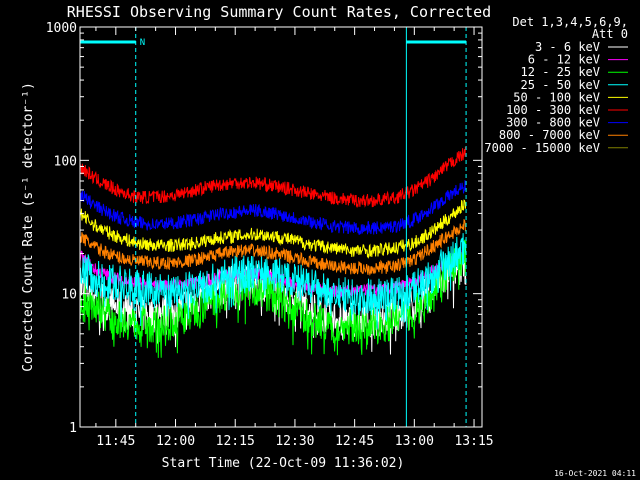  I want to click on legend-label-6: 300 - 800 keV, so click(553, 123).